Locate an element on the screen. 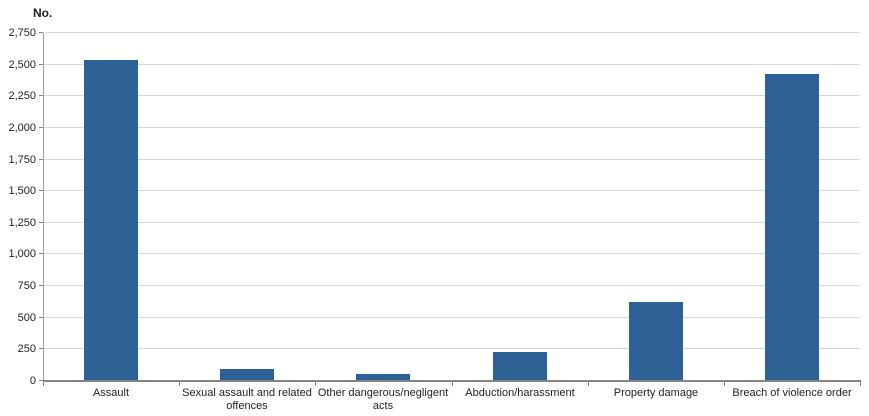 Image resolution: width=869 pixels, height=416 pixels. y-axis-tick-label-0: 0 is located at coordinates (32, 381).